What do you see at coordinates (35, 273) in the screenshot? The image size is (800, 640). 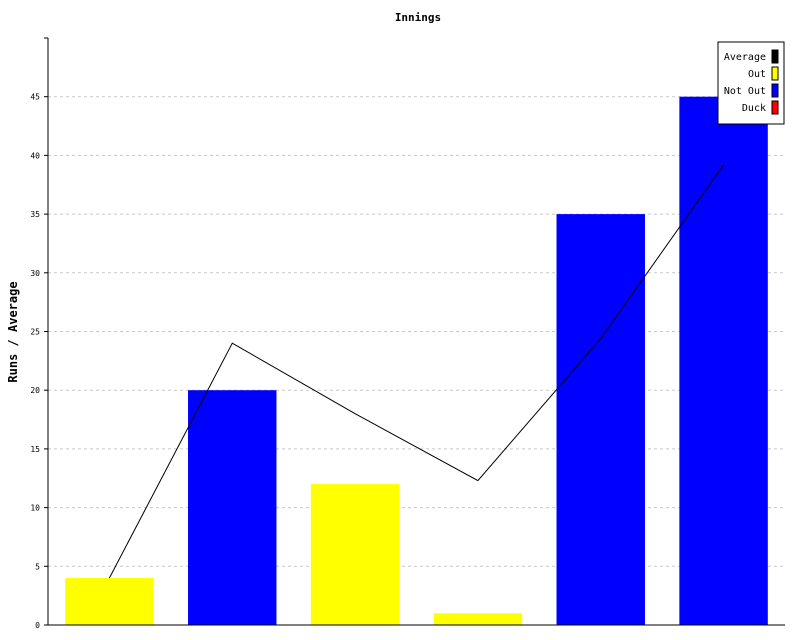 I see `y-tick-label: 30` at bounding box center [35, 273].